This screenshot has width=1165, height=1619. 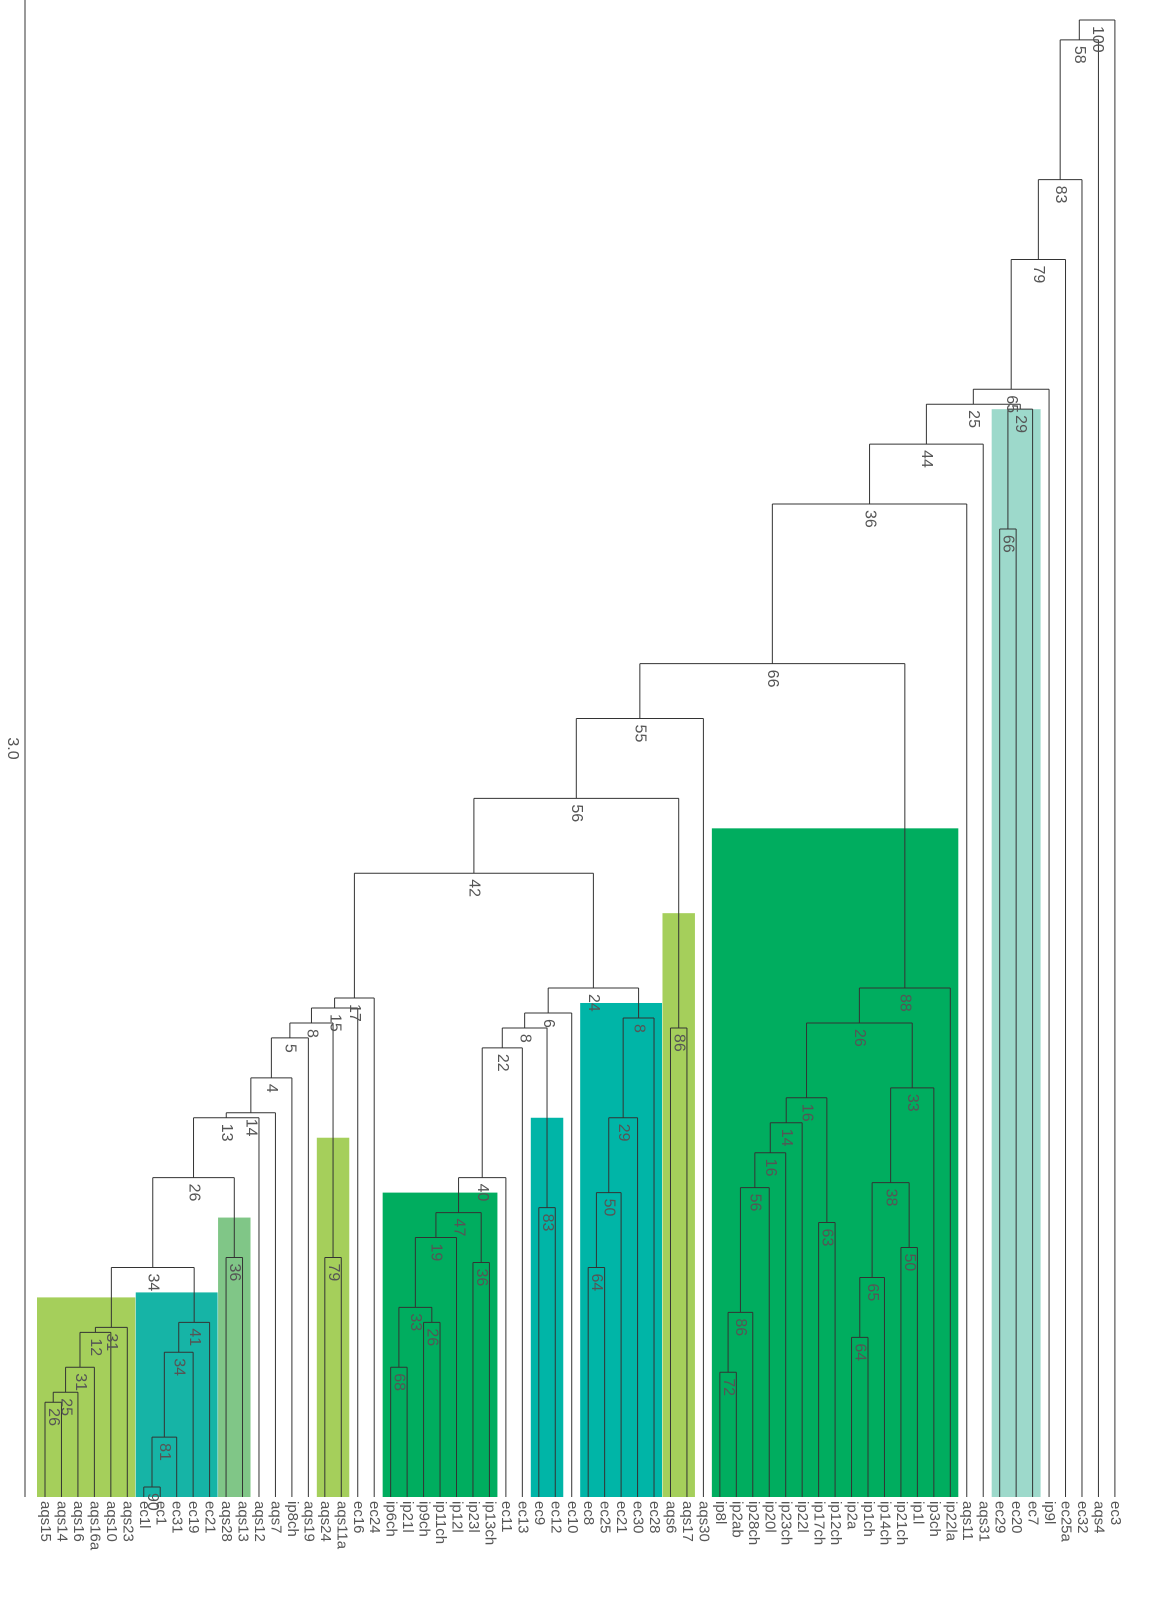 I want to click on leaf-label: ec11, so click(x=506, y=1516).